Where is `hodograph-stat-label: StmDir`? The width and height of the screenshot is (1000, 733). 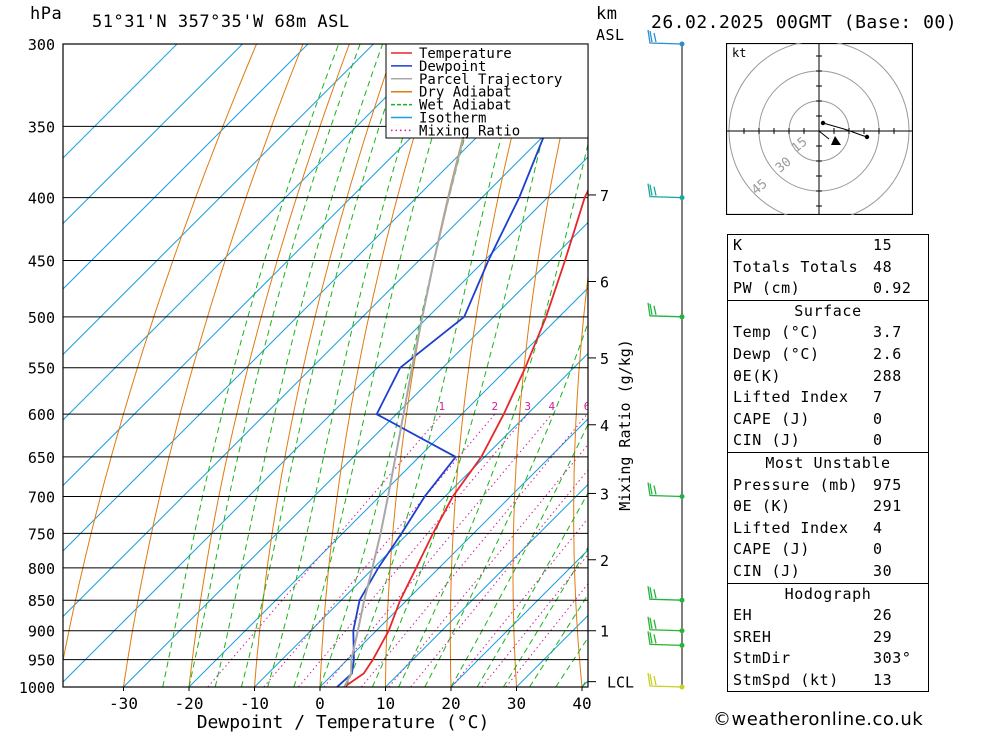 hodograph-stat-label: StmDir is located at coordinates (762, 658).